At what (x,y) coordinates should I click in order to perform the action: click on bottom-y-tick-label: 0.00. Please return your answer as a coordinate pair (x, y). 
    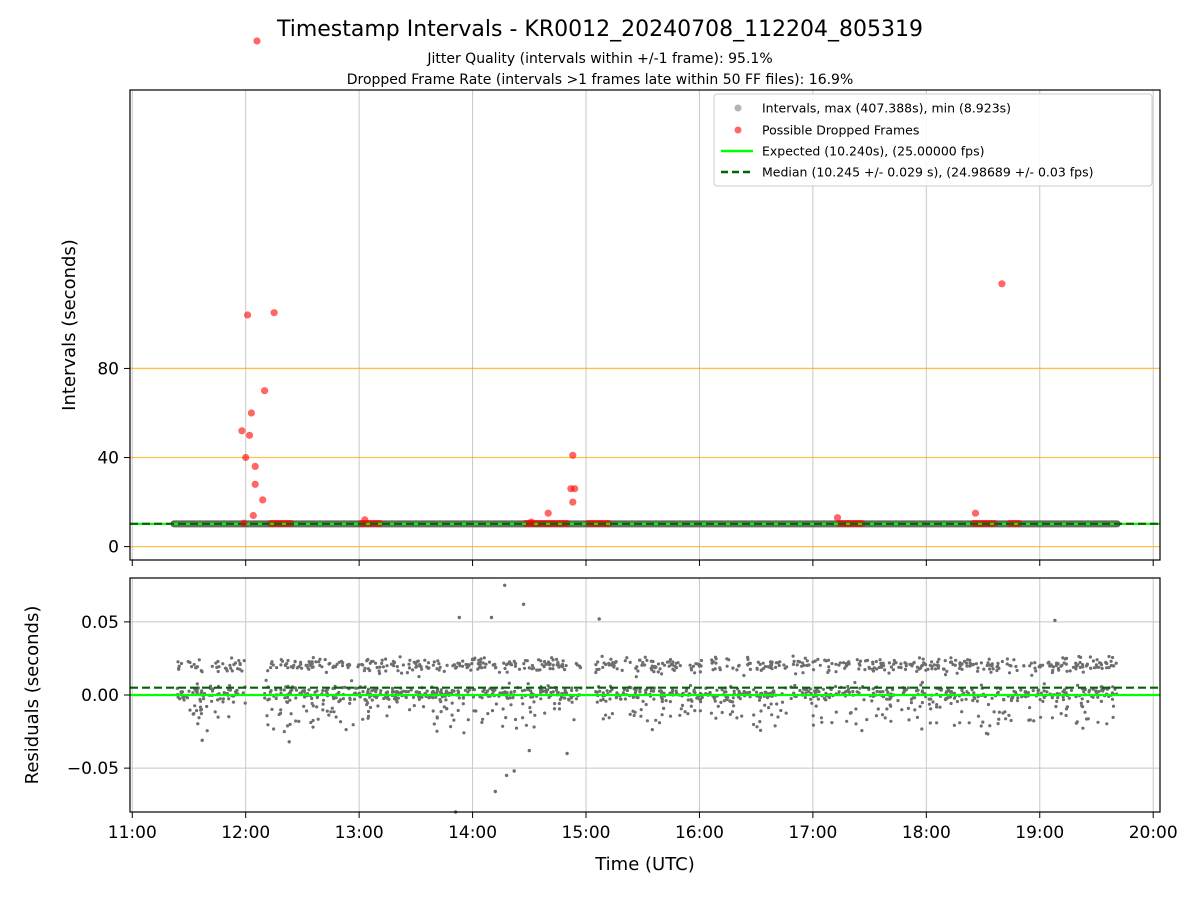
    Looking at the image, I should click on (100, 696).